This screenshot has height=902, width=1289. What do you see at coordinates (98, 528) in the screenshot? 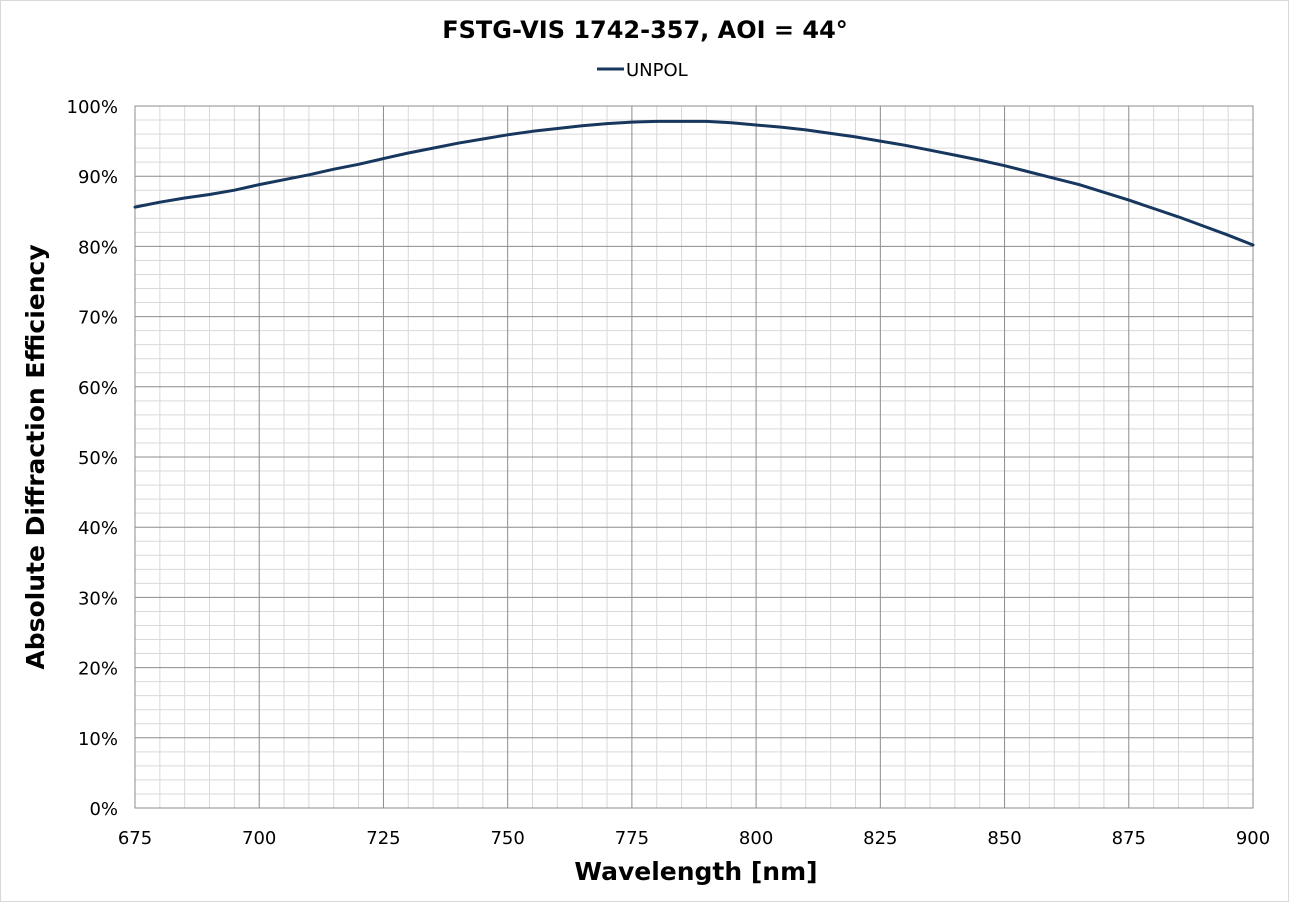
I see `y-tick-label: 40%` at bounding box center [98, 528].